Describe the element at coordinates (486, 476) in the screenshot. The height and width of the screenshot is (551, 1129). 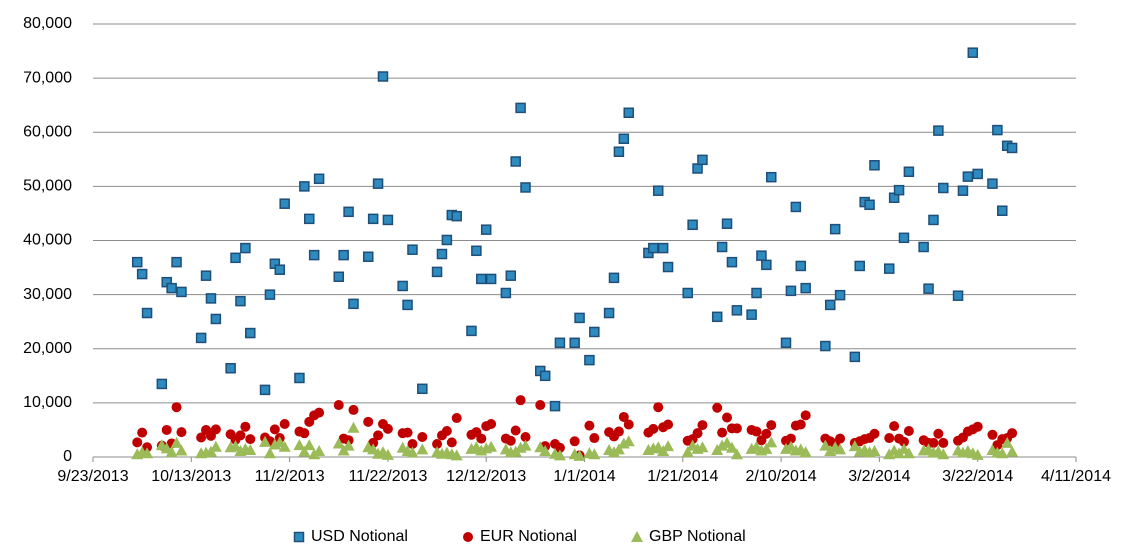
I see `x-tick-label: 12/12/2013` at that location.